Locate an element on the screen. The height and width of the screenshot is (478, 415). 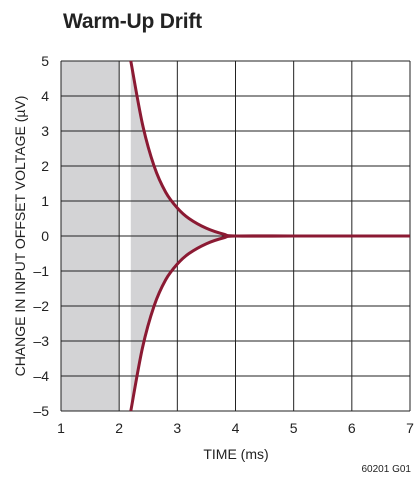
x-tick-label: 5 is located at coordinates (294, 428).